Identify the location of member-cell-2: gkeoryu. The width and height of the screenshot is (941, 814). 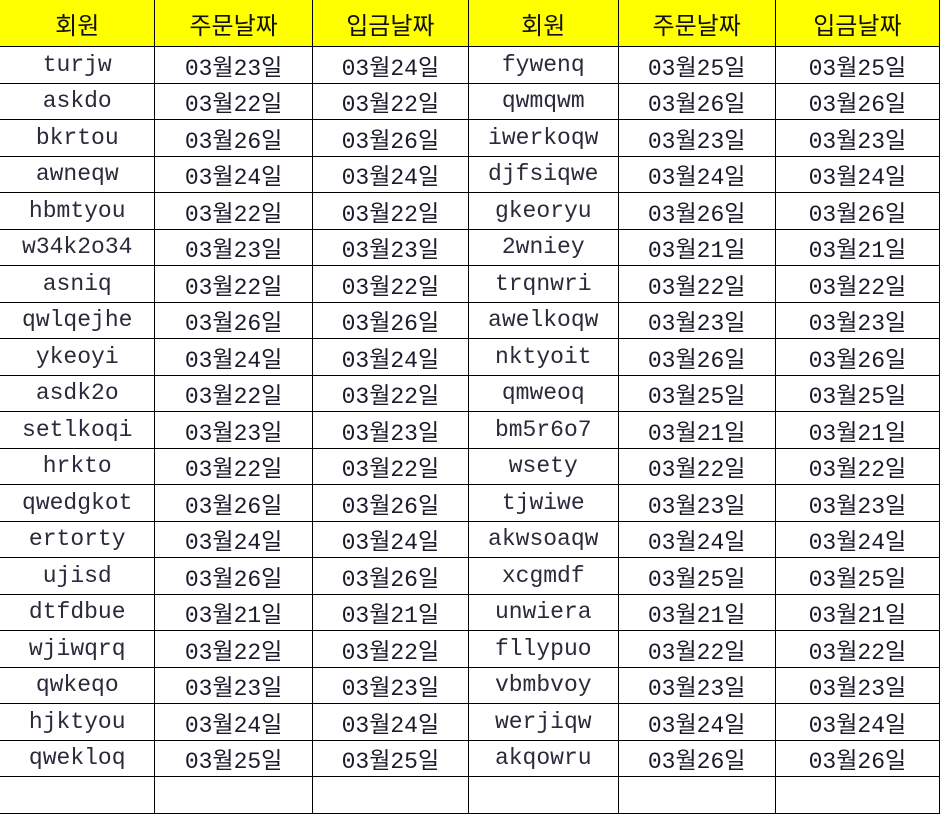
(543, 211).